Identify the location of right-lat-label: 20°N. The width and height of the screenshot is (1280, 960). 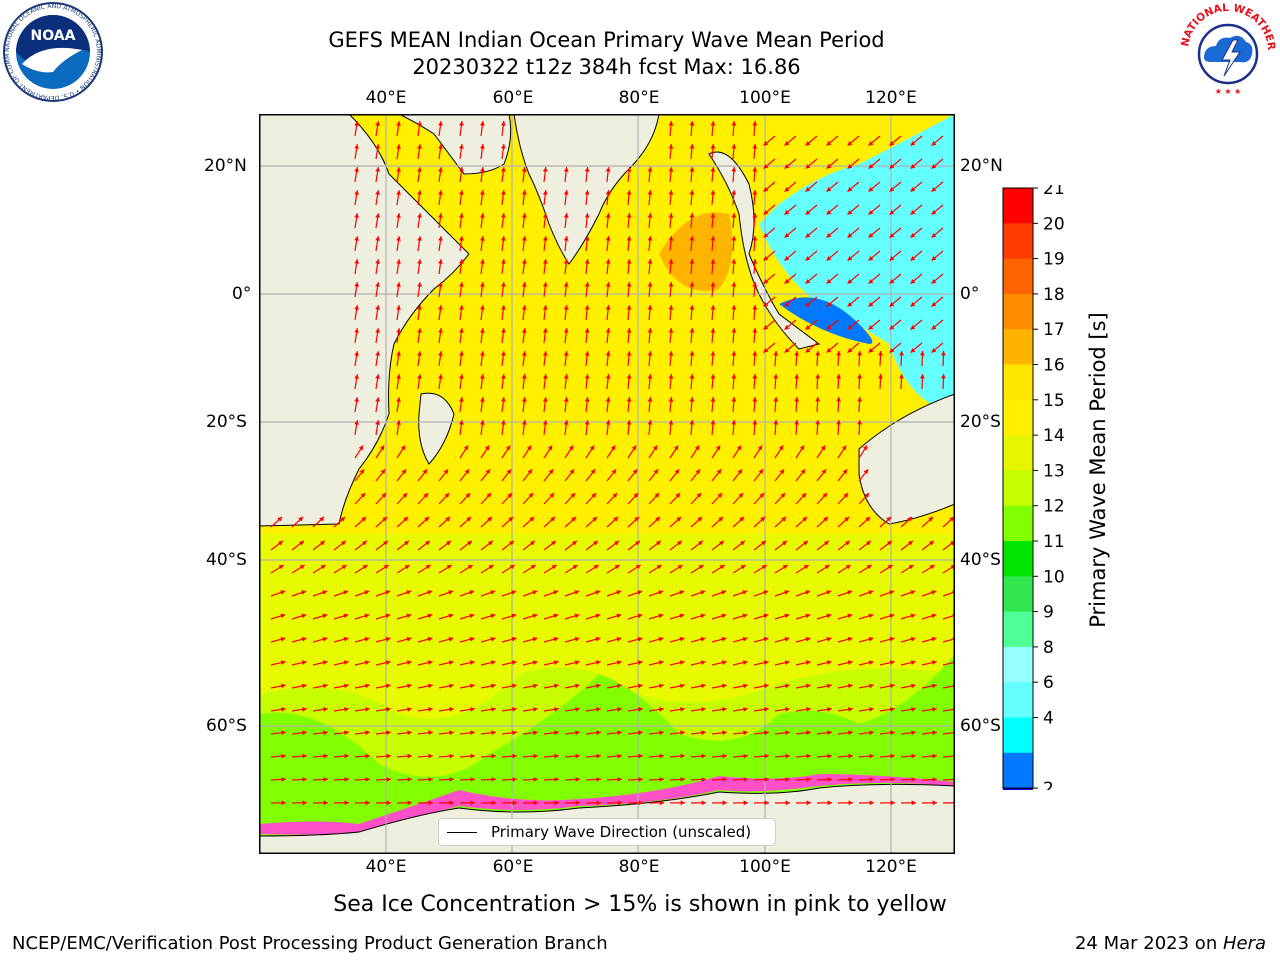
(981, 166).